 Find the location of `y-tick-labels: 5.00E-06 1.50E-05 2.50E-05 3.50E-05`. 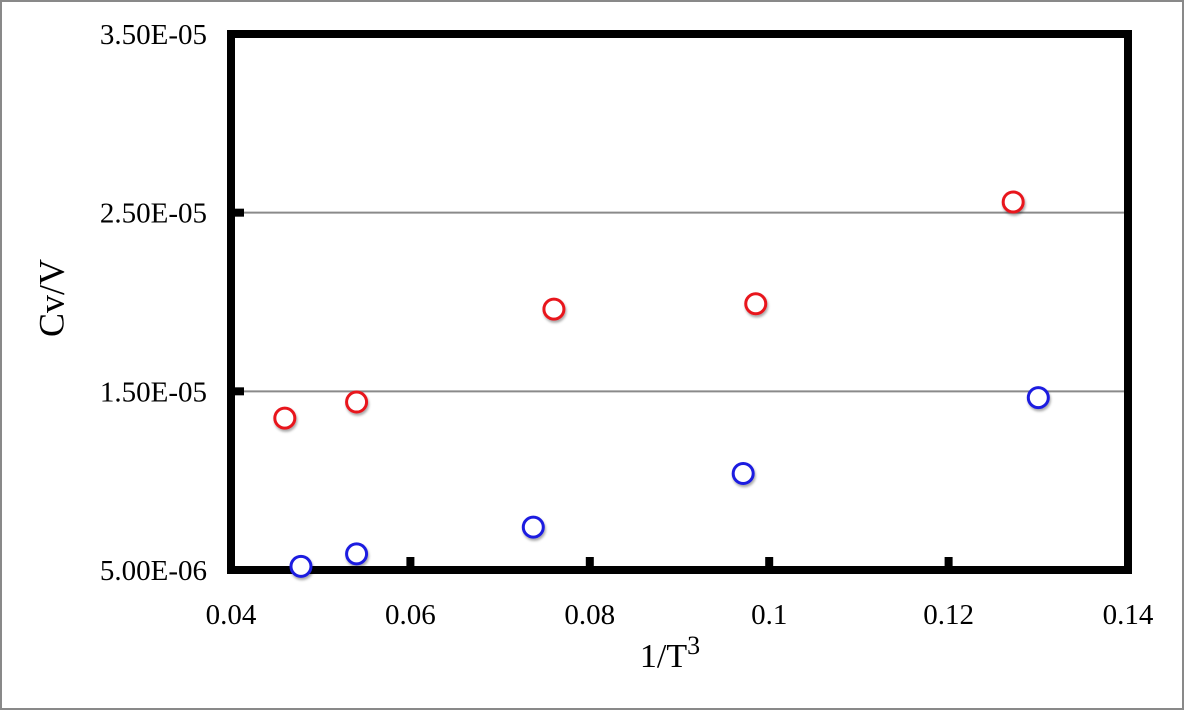

y-tick-labels: 5.00E-06 1.50E-05 2.50E-05 3.50E-05 is located at coordinates (153, 303).